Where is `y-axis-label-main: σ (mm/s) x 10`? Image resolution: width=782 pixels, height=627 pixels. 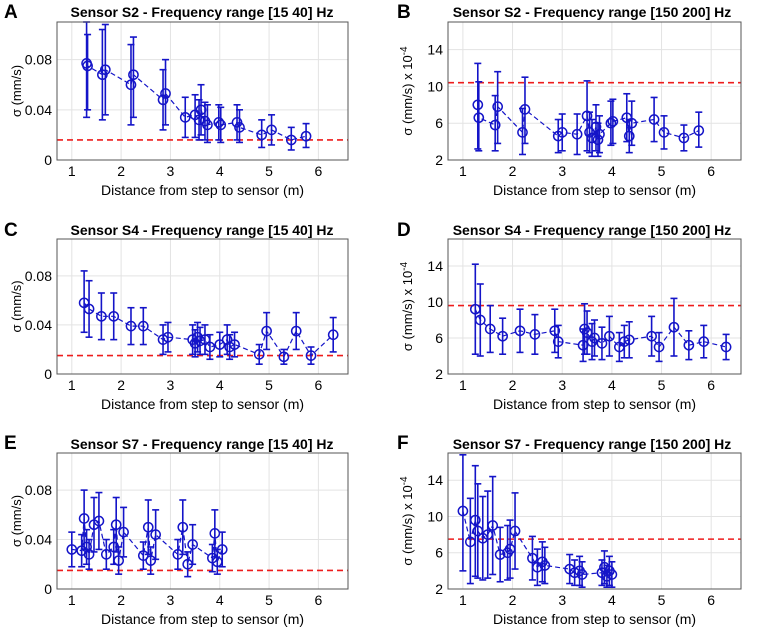
y-axis-label-main: σ (mm/s) x 10 is located at coordinates (407, 525).